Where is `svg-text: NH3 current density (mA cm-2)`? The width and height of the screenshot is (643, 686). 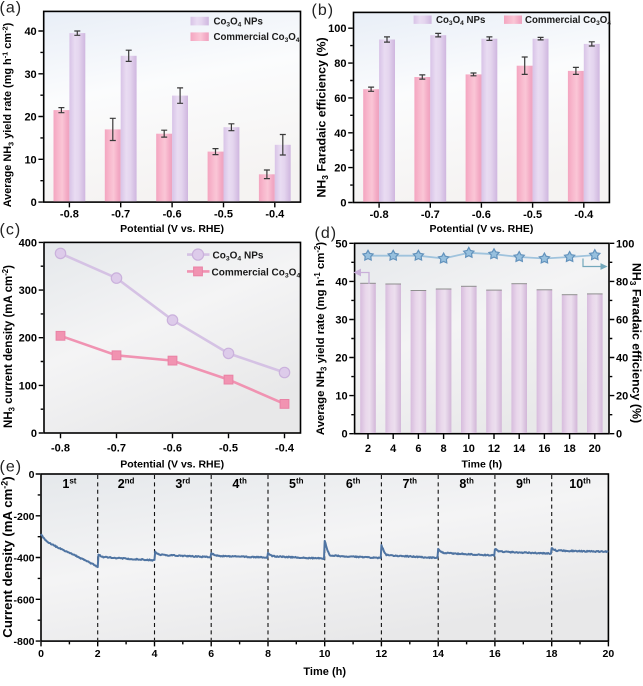
svg-text: NH3 current density (mA cm-2) is located at coordinates (8, 346).